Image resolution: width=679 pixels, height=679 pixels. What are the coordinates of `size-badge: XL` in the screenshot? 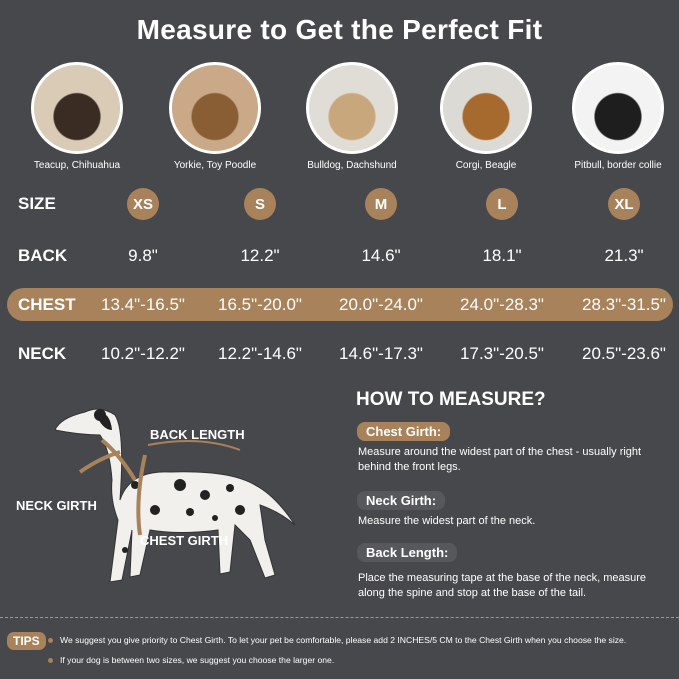 It's located at (624, 204).